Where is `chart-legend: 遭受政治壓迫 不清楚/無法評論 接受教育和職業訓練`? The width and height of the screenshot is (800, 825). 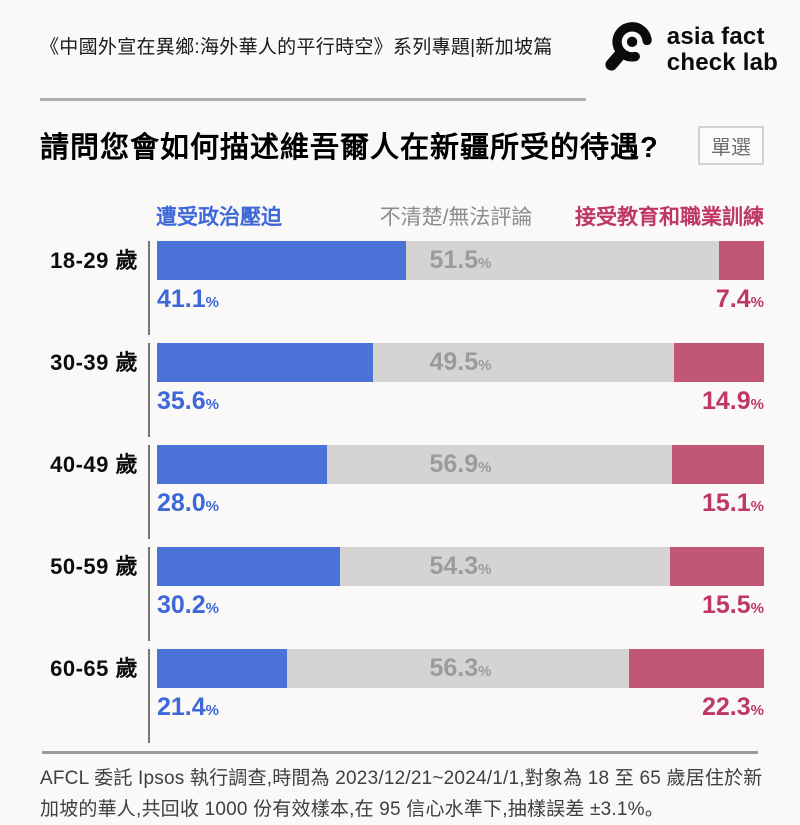
chart-legend: 遭受政治壓迫 不清楚/無法評論 接受教育和職業訓練 is located at coordinates (402, 216).